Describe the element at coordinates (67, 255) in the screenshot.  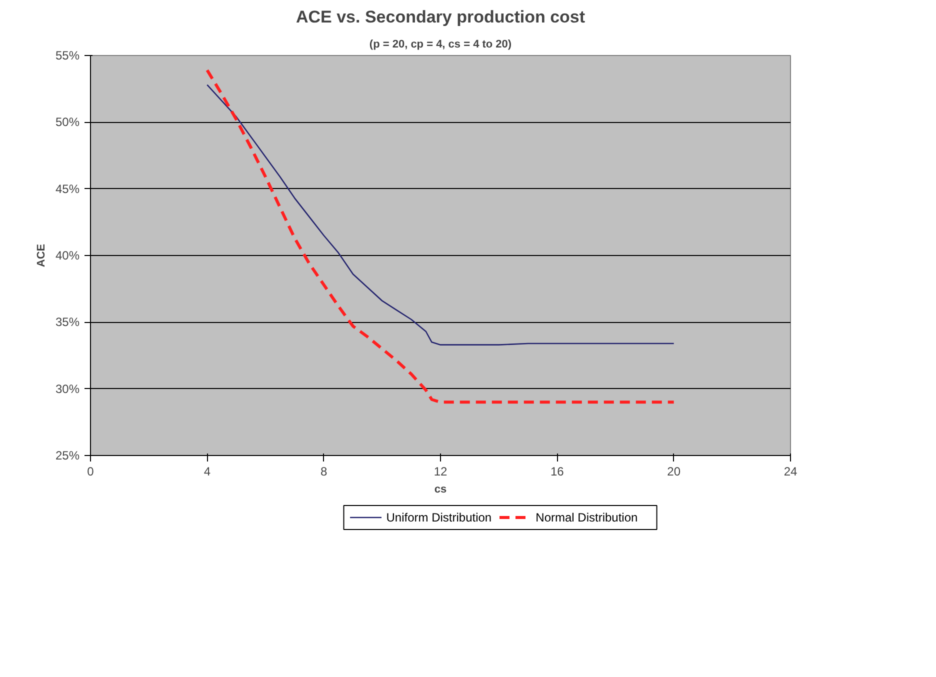
I see `y-tick-label: 40%` at that location.